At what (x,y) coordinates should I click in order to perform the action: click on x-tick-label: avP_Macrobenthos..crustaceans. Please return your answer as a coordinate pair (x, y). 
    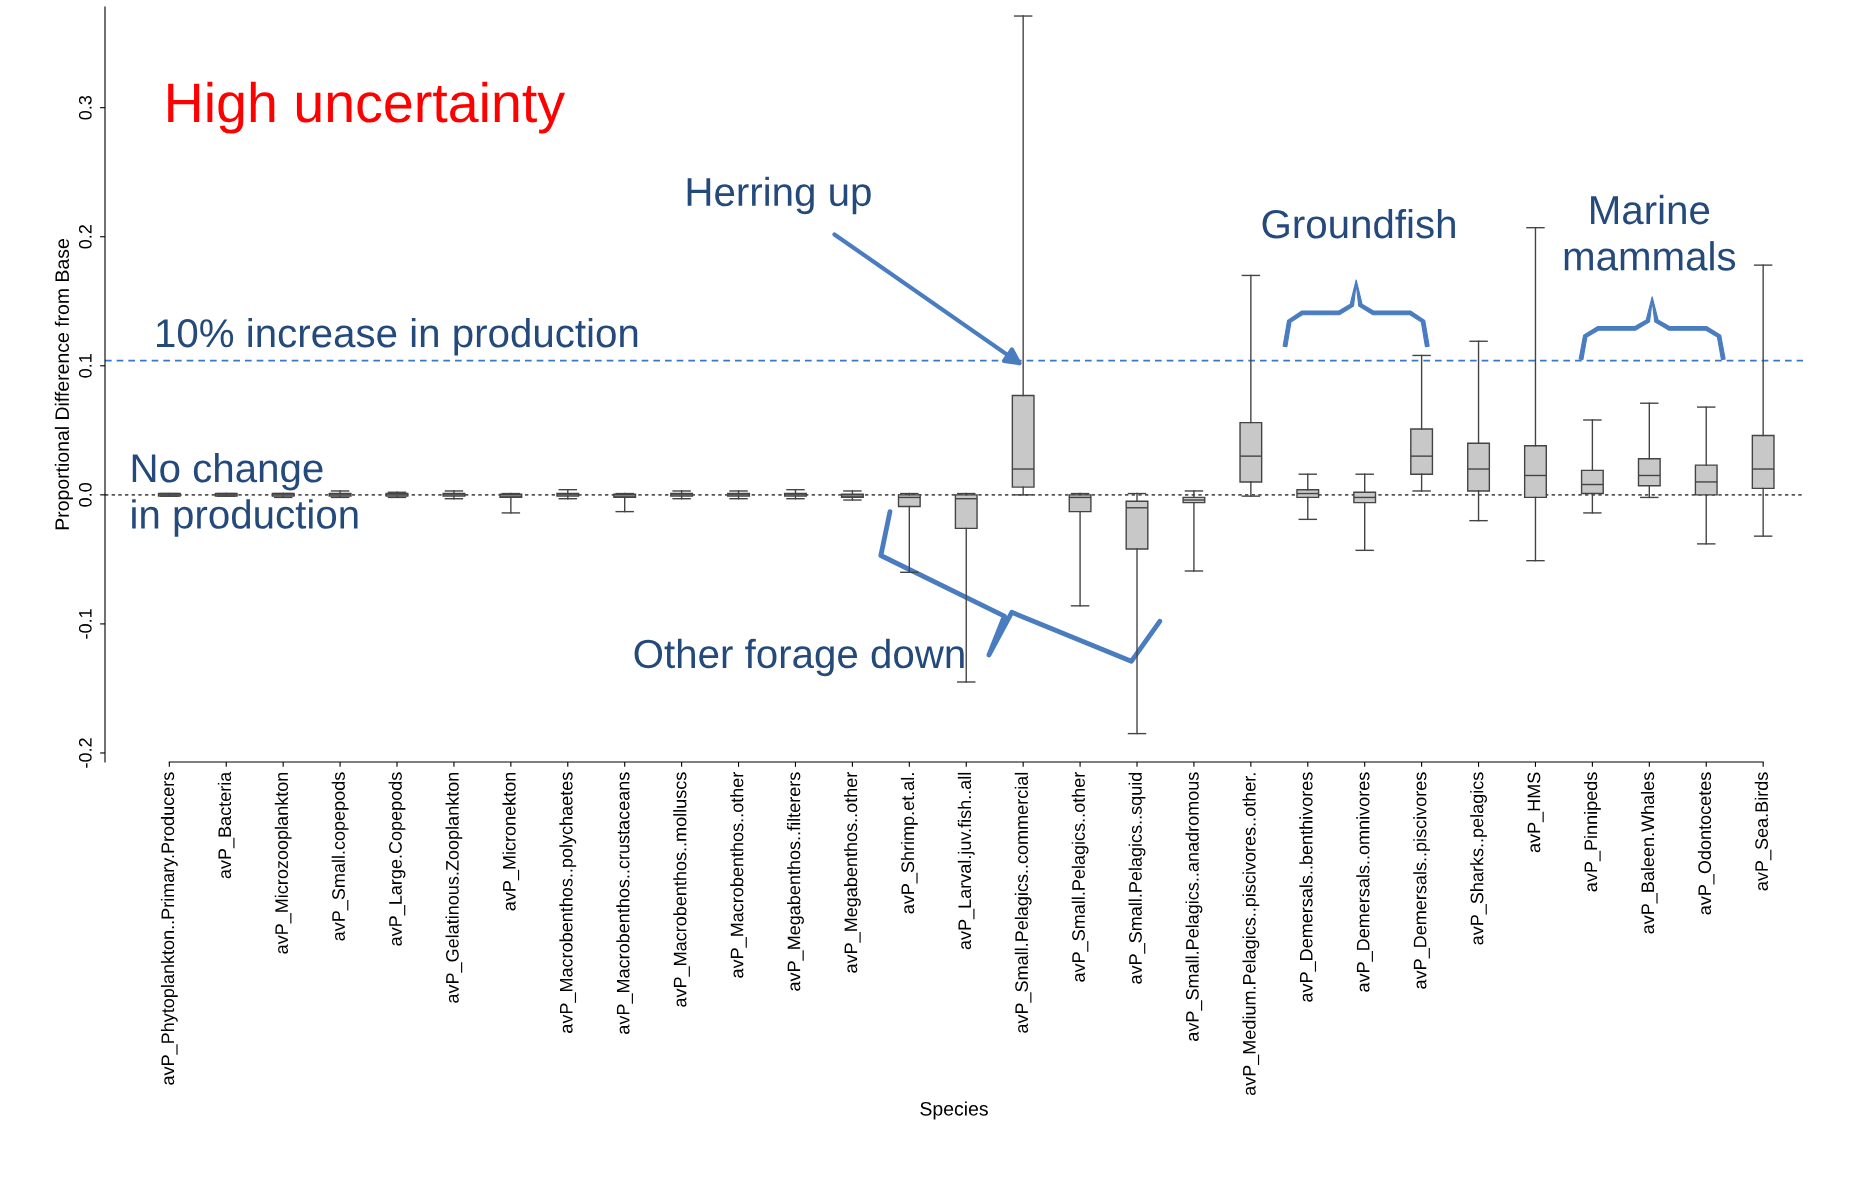
    Looking at the image, I should click on (624, 903).